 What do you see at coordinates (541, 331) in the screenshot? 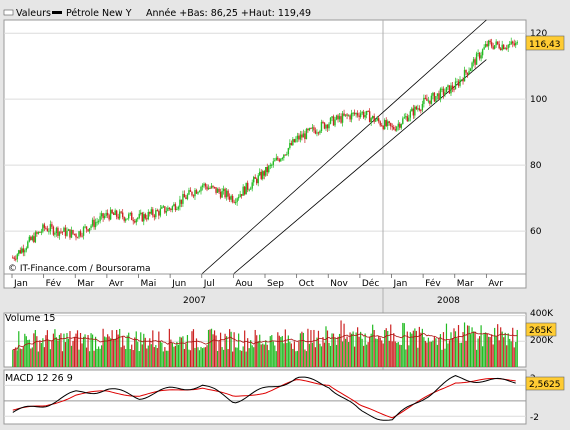
I see `volume-last-value: 265K` at bounding box center [541, 331].